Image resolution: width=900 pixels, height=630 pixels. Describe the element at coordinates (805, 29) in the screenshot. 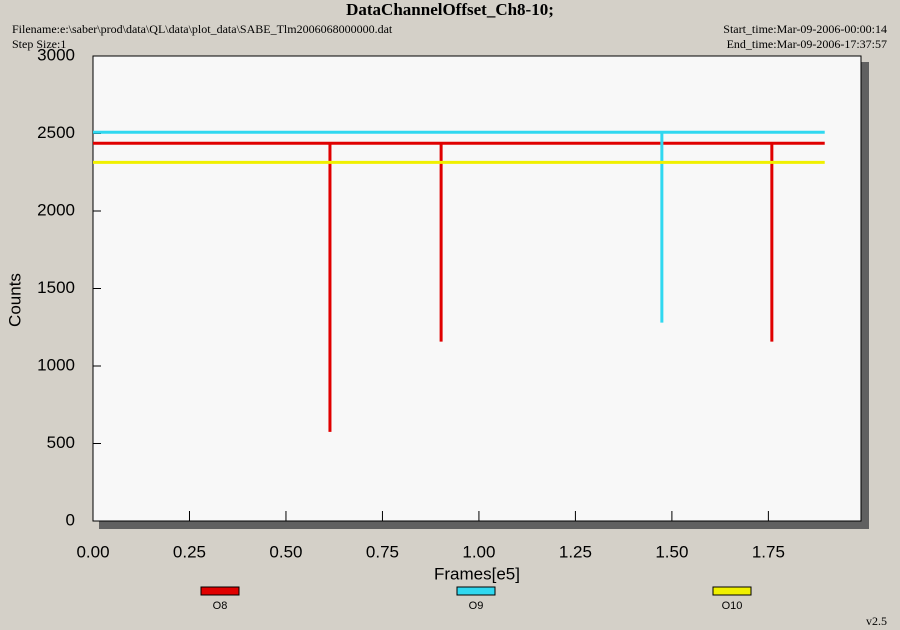

I see `start-time: Start_time:Mar-09-2006-00:00:14` at that location.